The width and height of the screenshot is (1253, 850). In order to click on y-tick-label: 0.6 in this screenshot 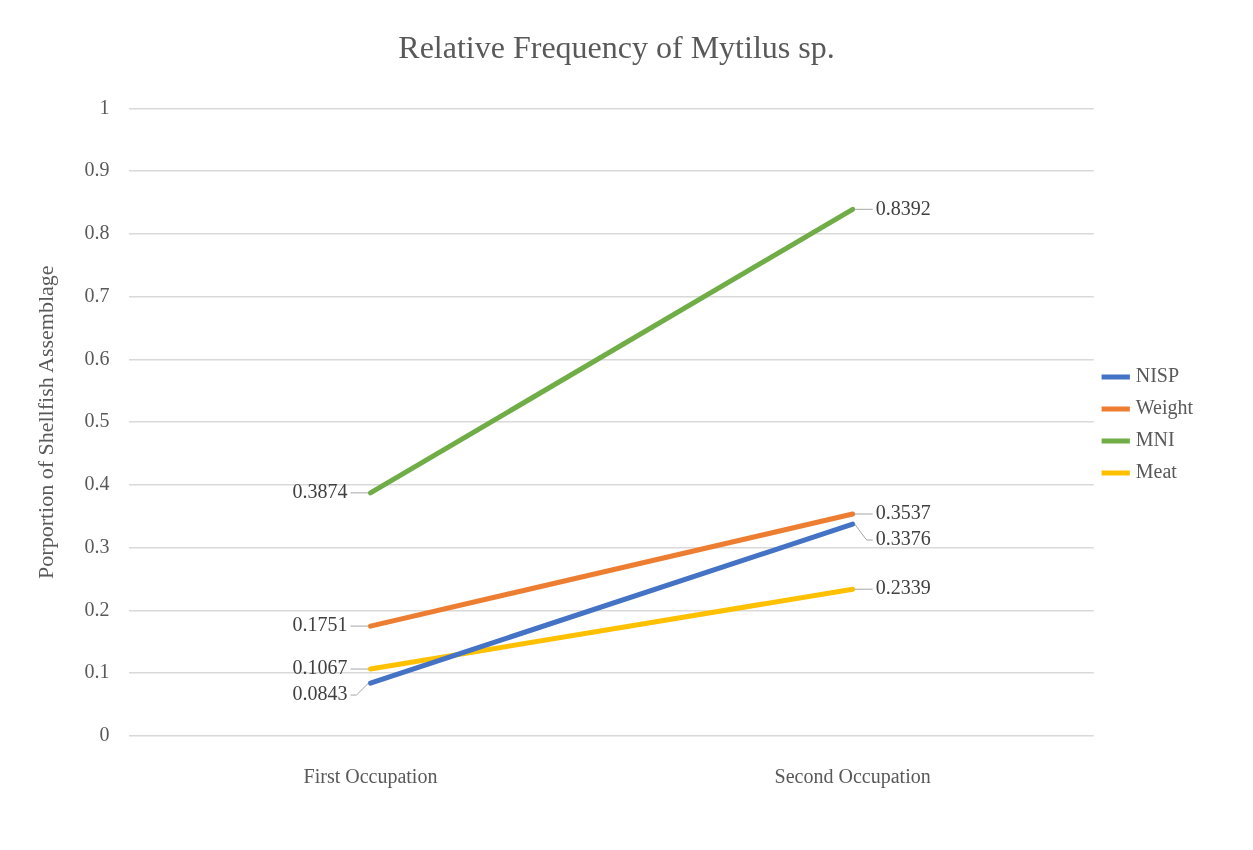, I will do `click(97, 357)`.